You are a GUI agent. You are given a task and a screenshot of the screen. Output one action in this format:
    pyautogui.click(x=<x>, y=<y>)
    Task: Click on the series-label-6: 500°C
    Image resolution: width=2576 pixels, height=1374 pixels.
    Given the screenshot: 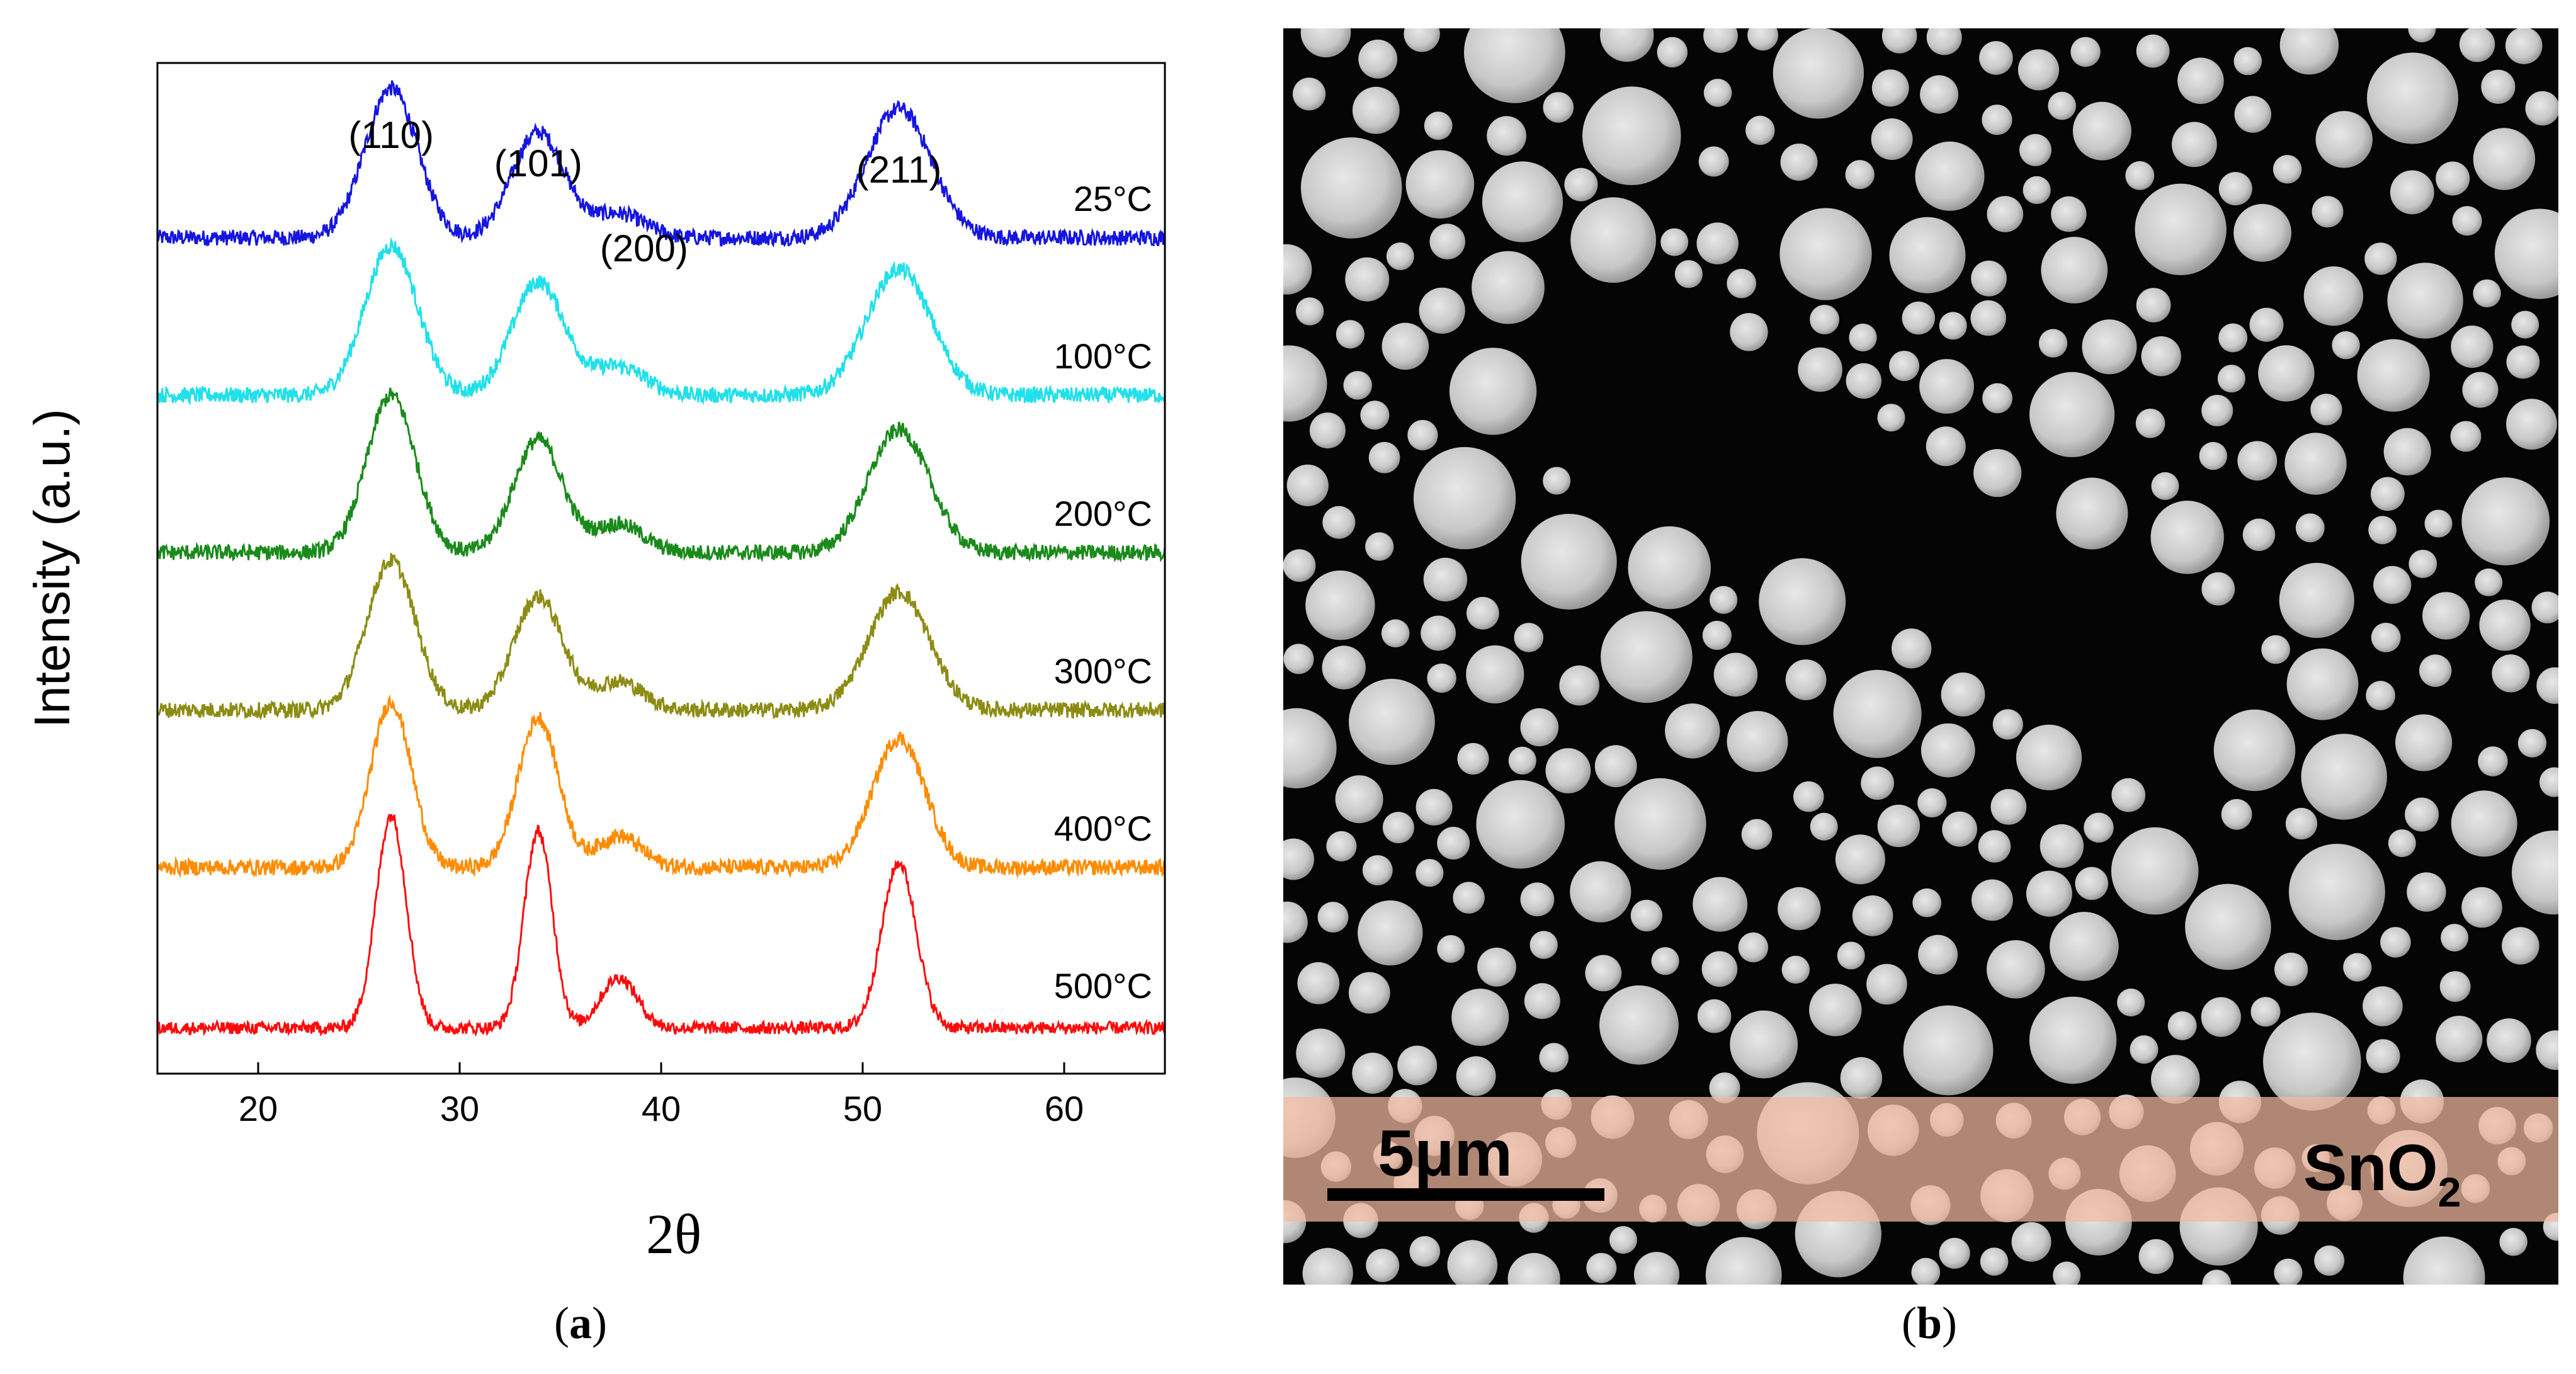 What is the action you would take?
    pyautogui.click(x=1103, y=986)
    